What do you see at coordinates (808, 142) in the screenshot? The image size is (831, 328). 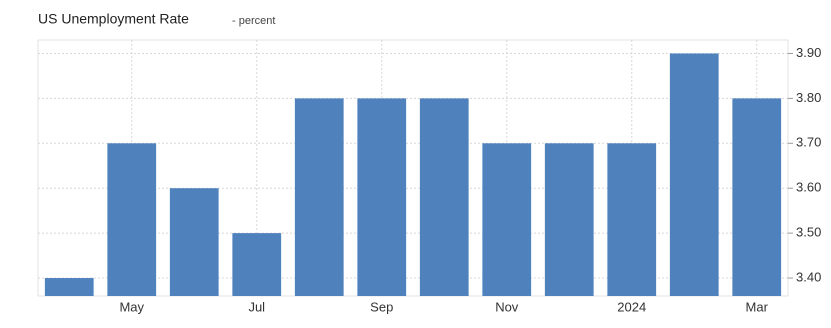 I see `y-tick-label: 3.70` at bounding box center [808, 142].